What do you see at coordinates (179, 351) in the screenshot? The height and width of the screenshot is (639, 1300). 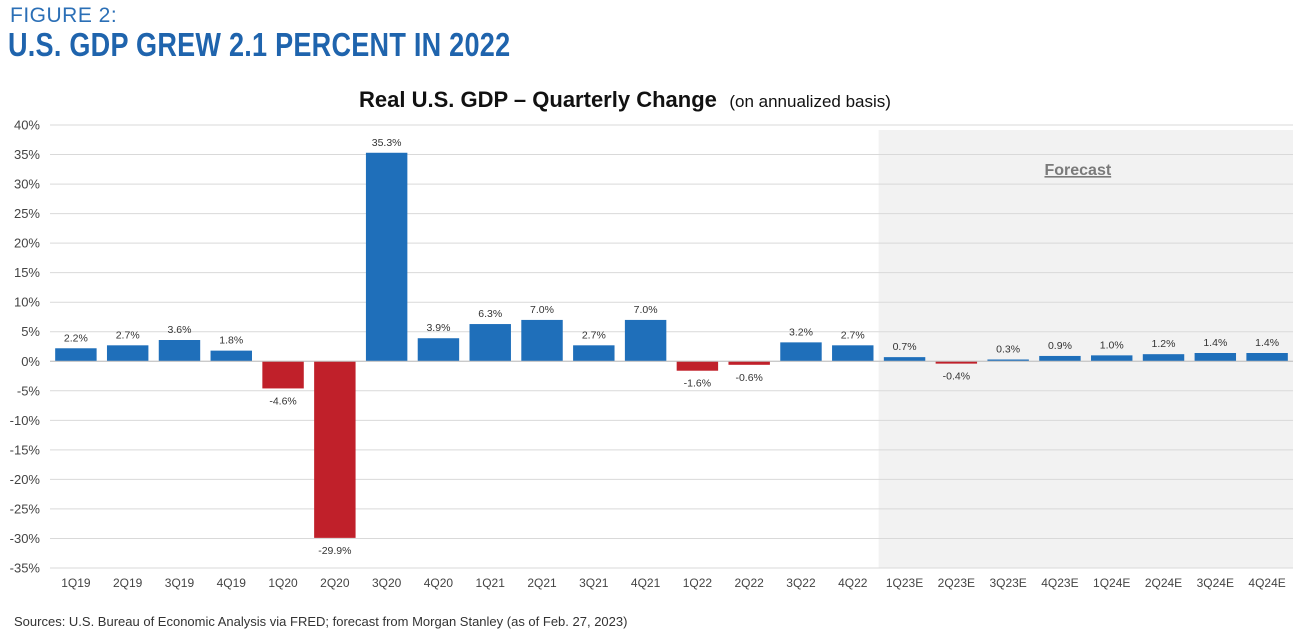 I see `bar-3Q19` at bounding box center [179, 351].